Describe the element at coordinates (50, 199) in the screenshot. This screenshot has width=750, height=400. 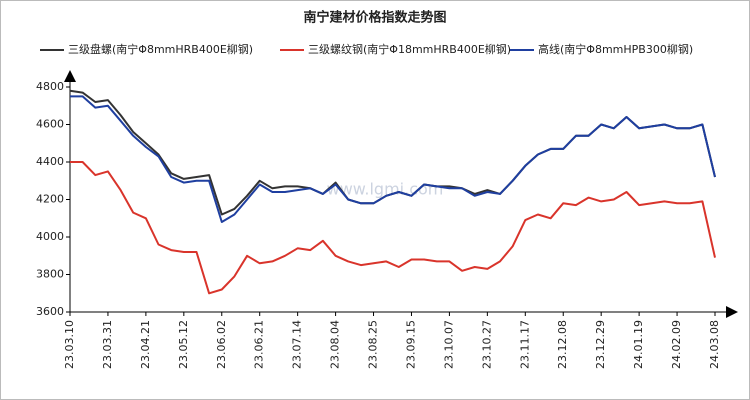
I see `y-tick-label: 4200` at that location.